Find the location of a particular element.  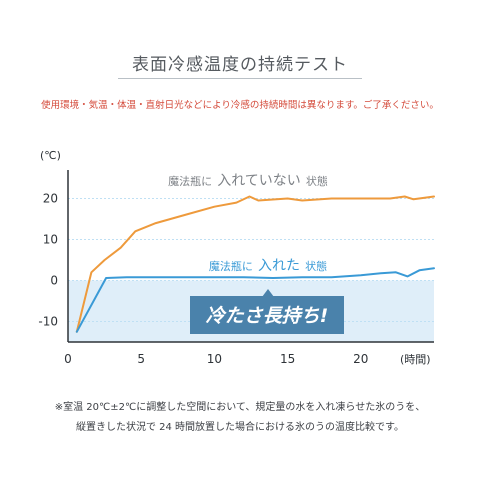

y-axis-label: (℃) is located at coordinates (50, 155).